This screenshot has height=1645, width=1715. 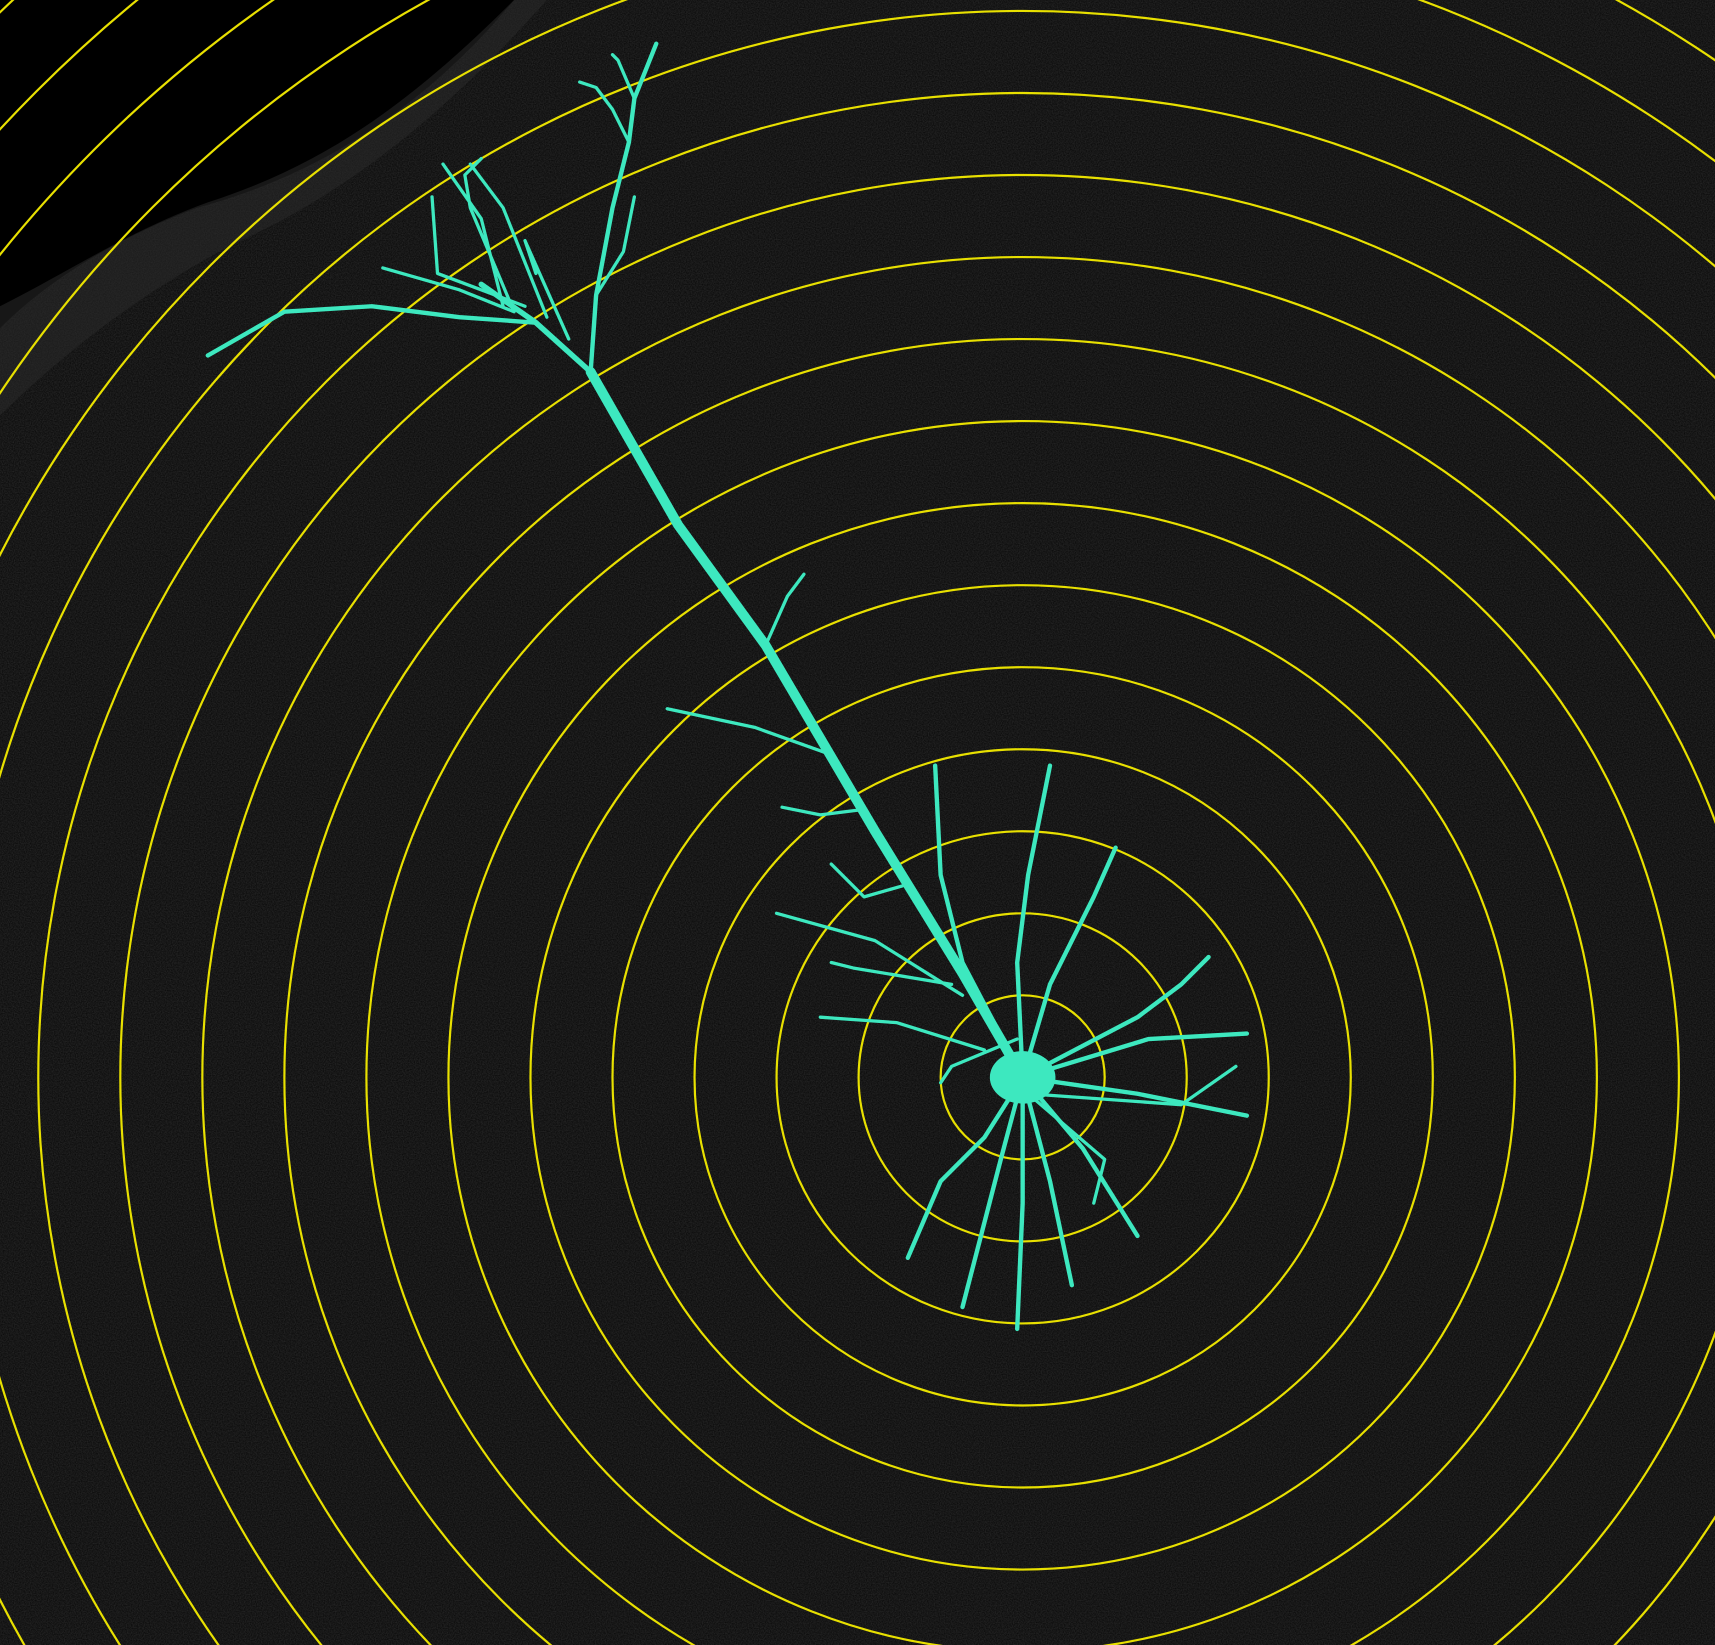 I want to click on soma, so click(x=1022, y=1077).